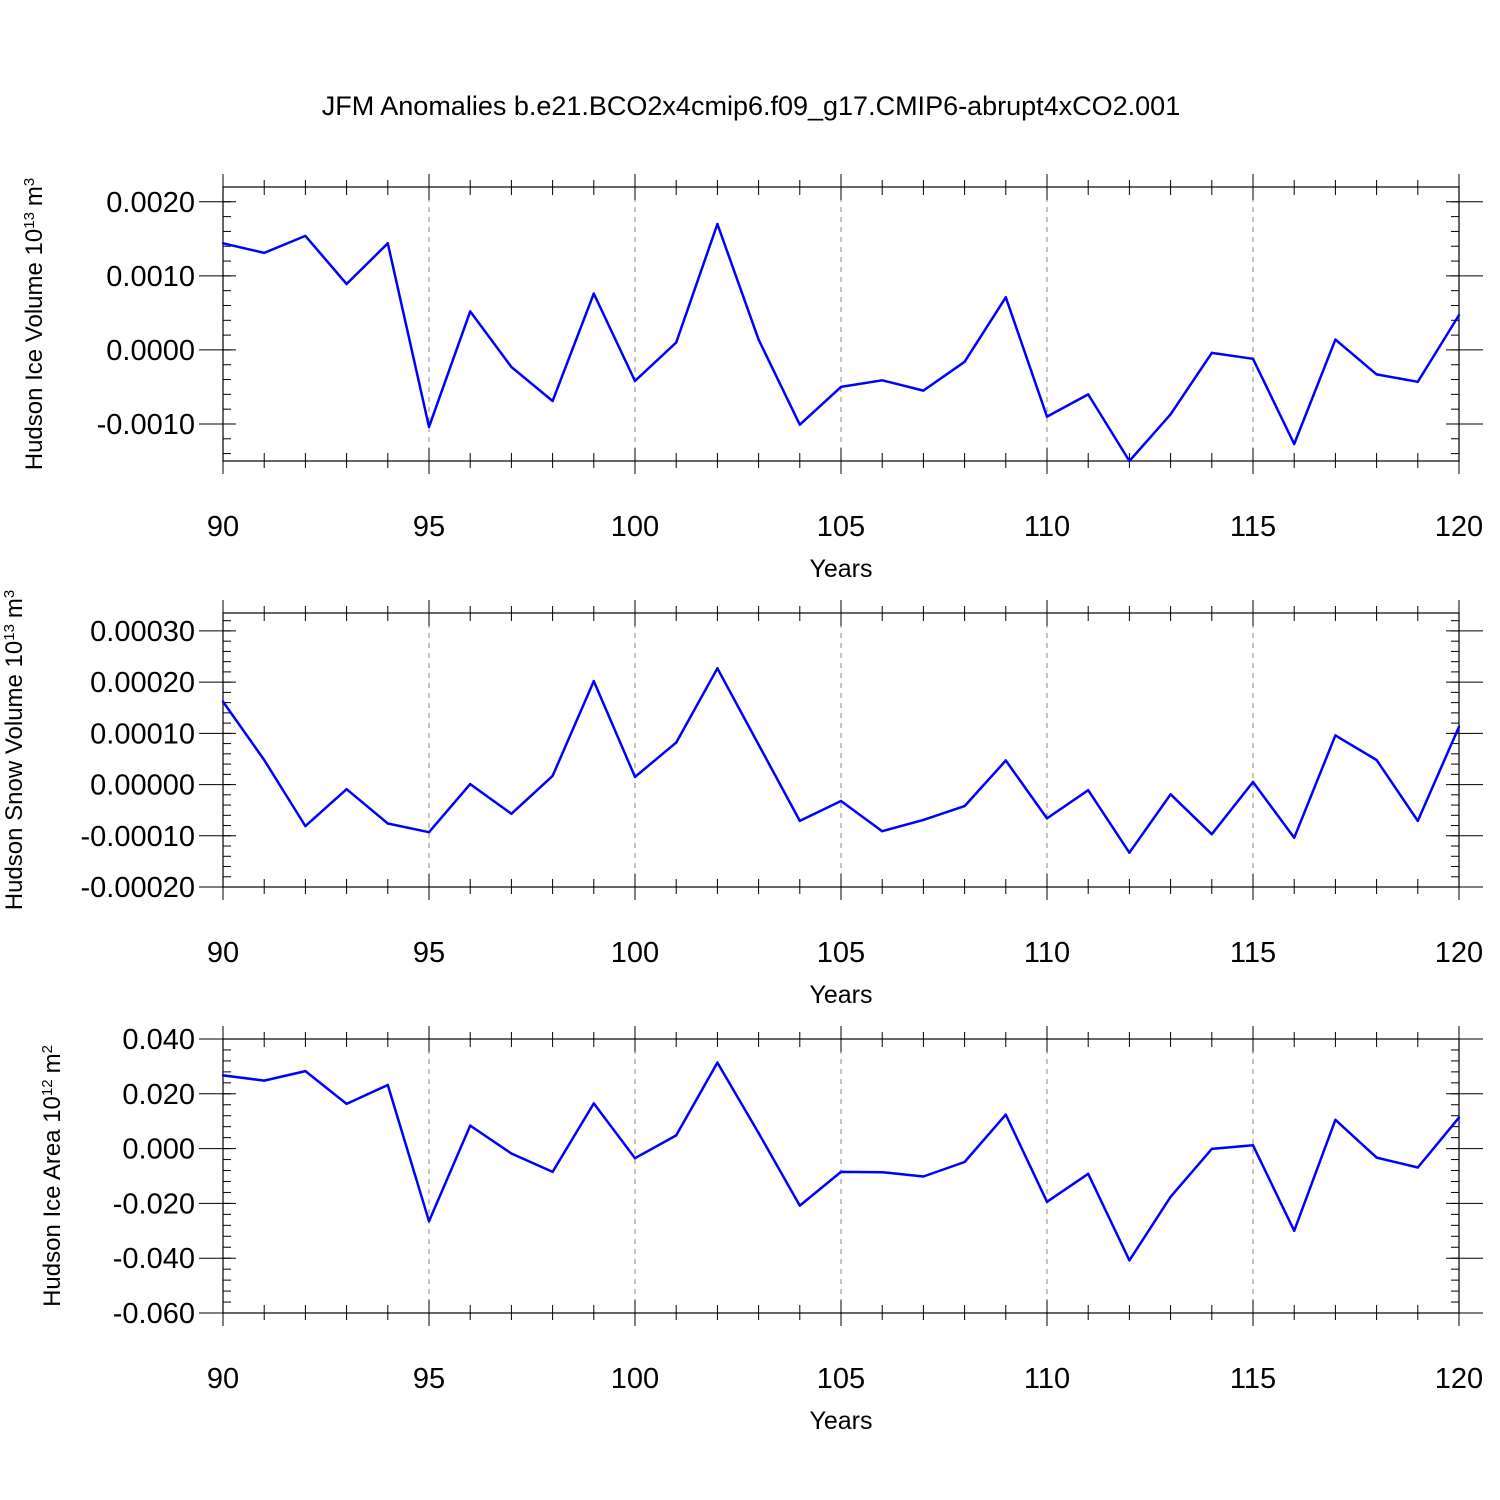  I want to click on y-axis-title: Hudson Ice Area 1012 m2, so click(53, 1176).